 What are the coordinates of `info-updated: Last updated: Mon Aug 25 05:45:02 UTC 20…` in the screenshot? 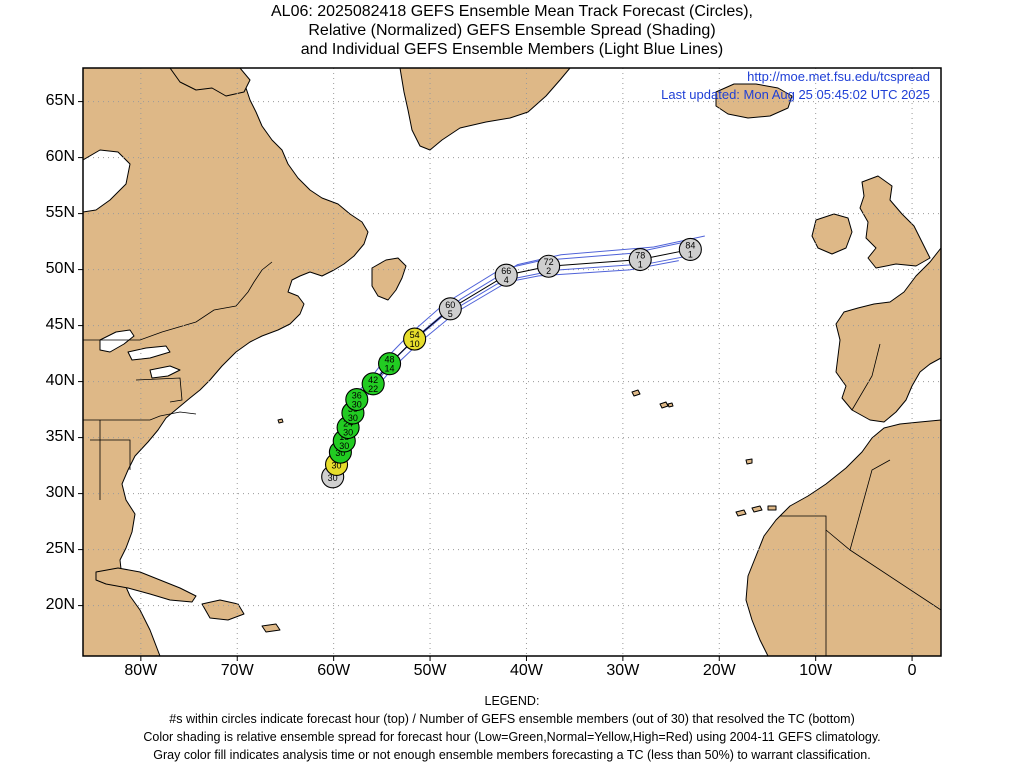 It's located at (795, 94).